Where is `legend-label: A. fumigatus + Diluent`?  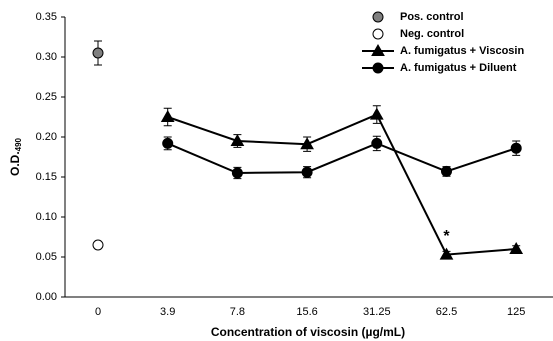
legend-label: A. fumigatus + Diluent is located at coordinates (458, 68).